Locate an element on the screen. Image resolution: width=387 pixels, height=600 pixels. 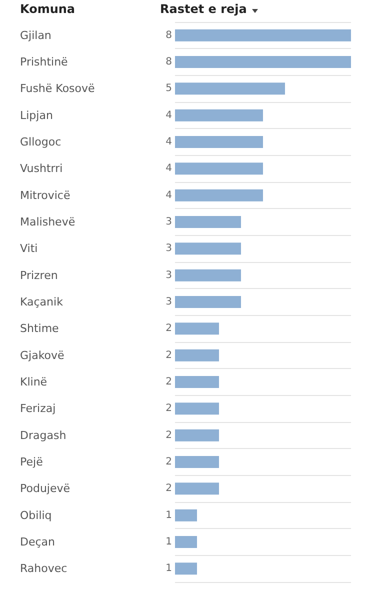
y-tick-label: Dragash is located at coordinates (43, 435).